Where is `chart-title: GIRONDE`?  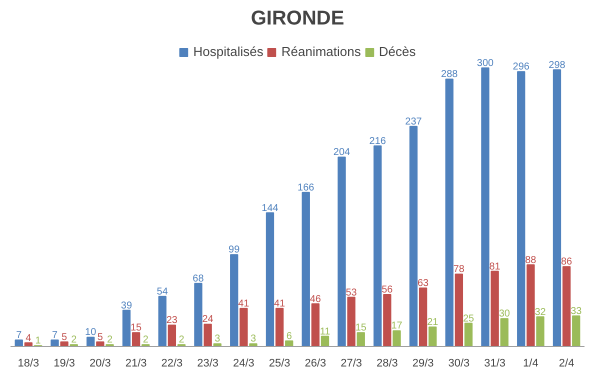 chart-title: GIRONDE is located at coordinates (297, 19).